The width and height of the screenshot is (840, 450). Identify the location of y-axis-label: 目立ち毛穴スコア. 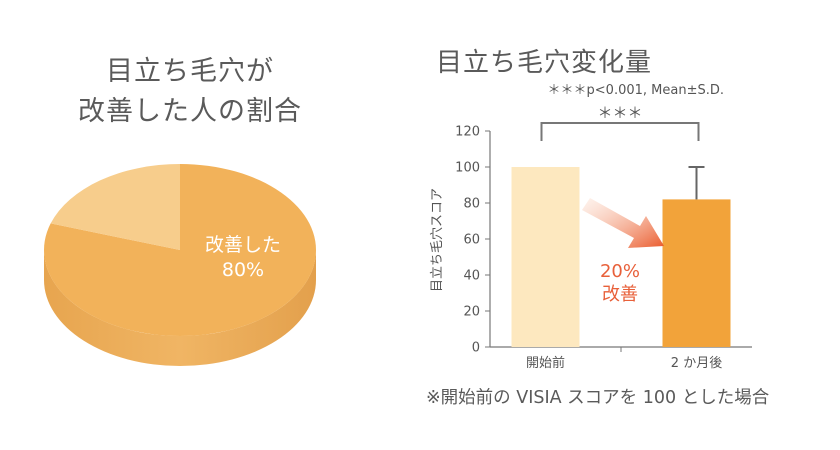
(437, 240).